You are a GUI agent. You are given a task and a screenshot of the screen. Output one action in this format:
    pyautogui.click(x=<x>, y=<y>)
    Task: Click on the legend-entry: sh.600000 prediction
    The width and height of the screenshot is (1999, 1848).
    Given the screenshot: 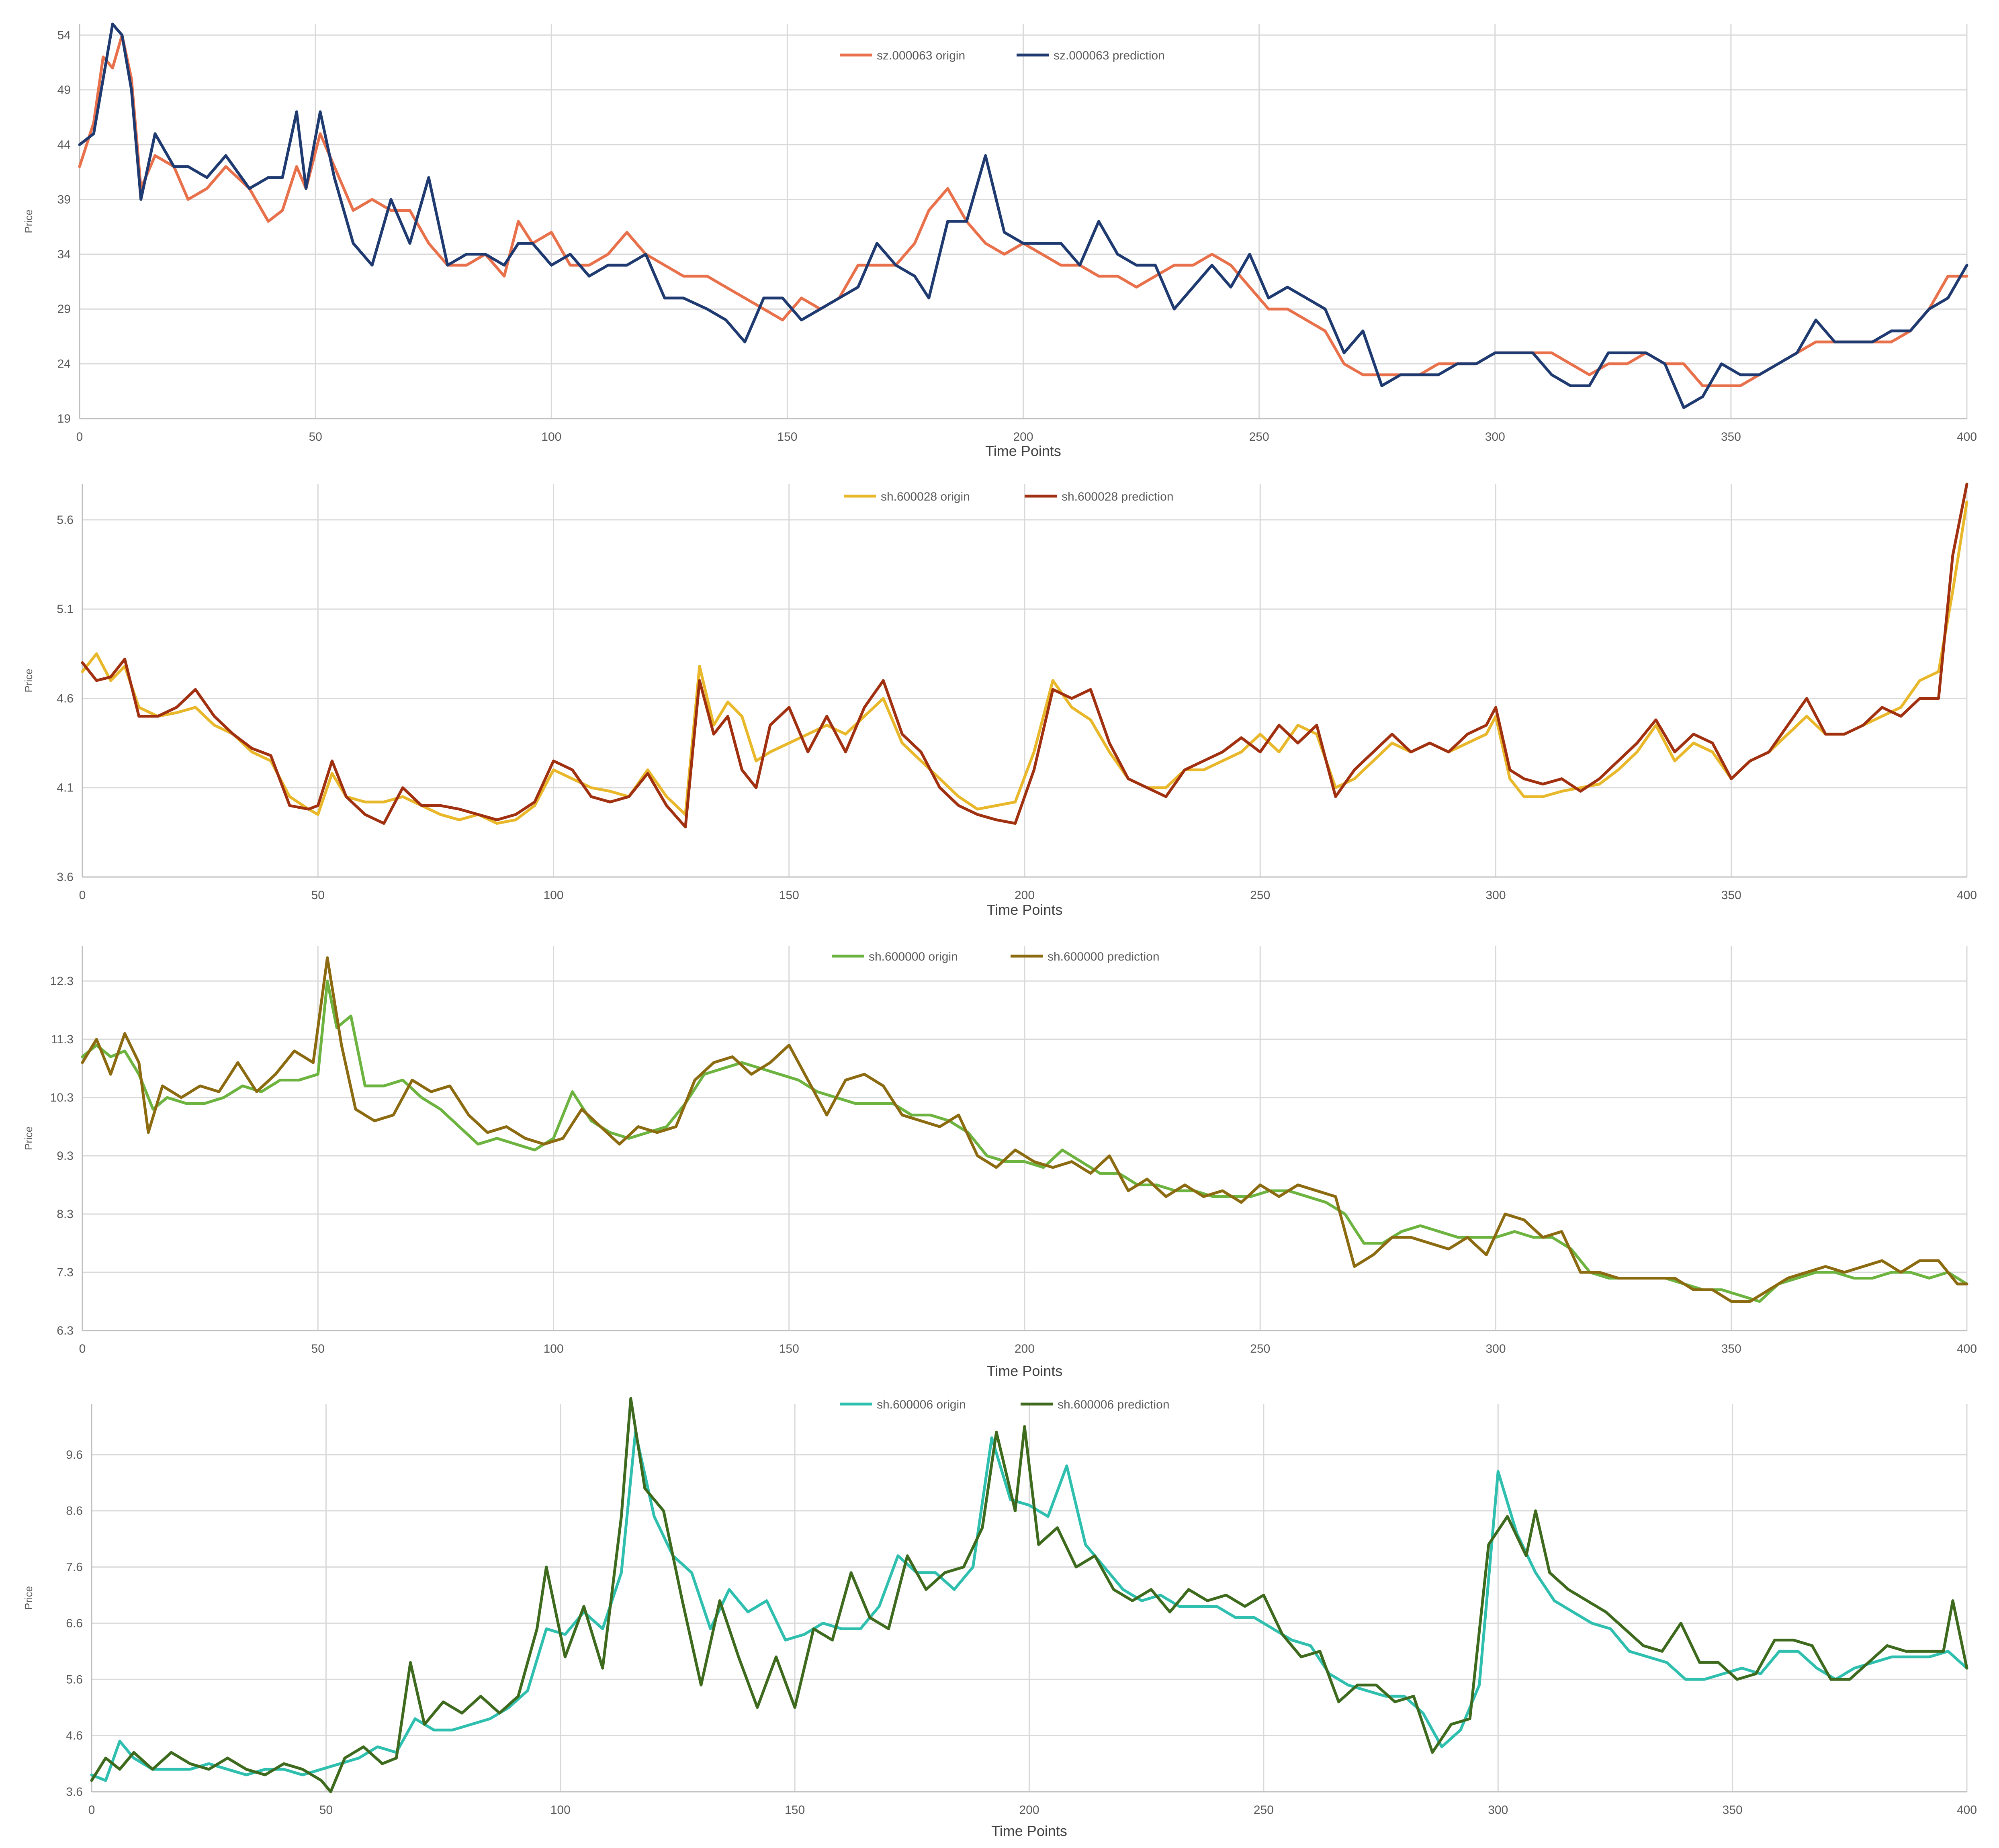 What is the action you would take?
    pyautogui.click(x=1104, y=956)
    